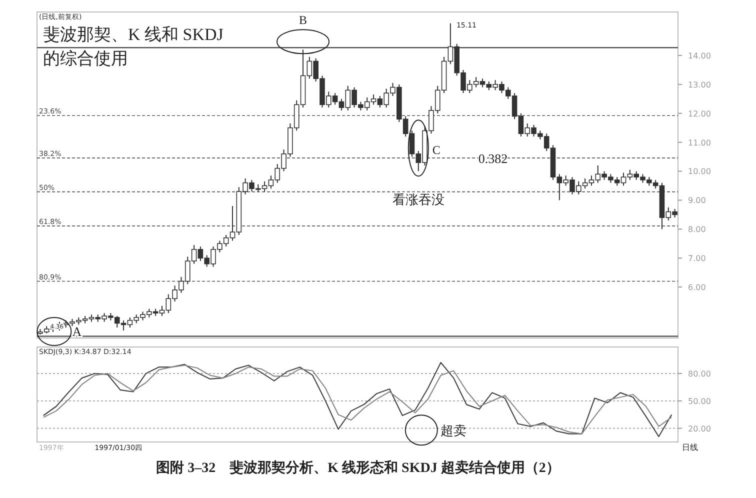  Describe the element at coordinates (699, 113) in the screenshot. I see `y-tick-label: 12.00` at that location.